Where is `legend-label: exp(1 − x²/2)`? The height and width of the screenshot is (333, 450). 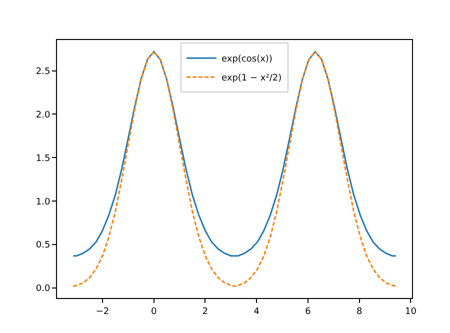 legend-label: exp(1 − x²/2) is located at coordinates (252, 79).